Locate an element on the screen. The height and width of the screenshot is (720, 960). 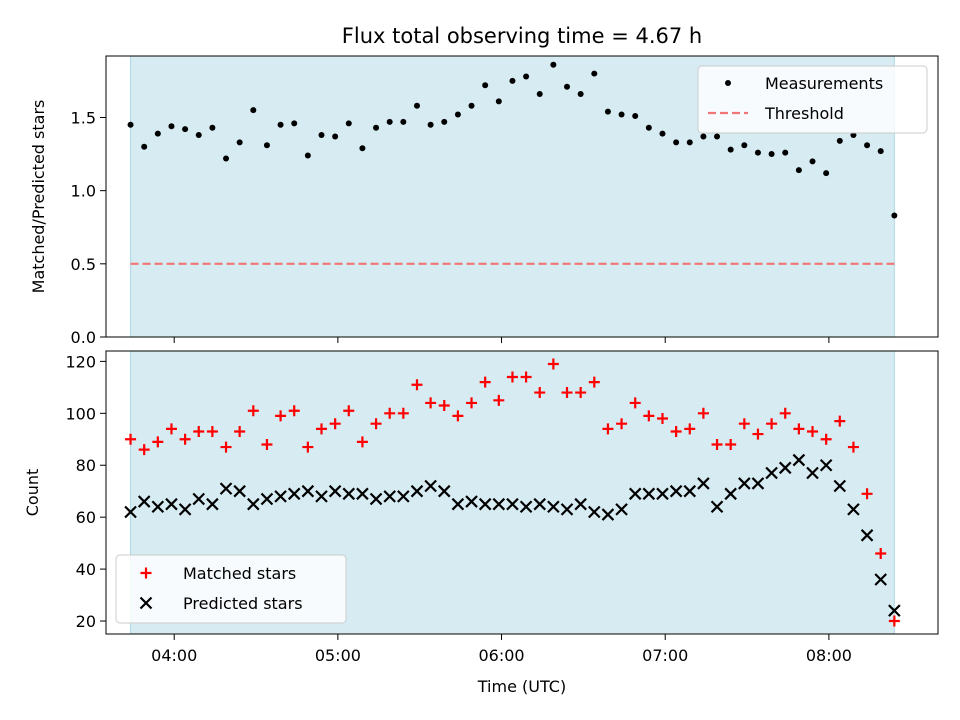
top-y-tick-label: 1.0 is located at coordinates (83, 191).